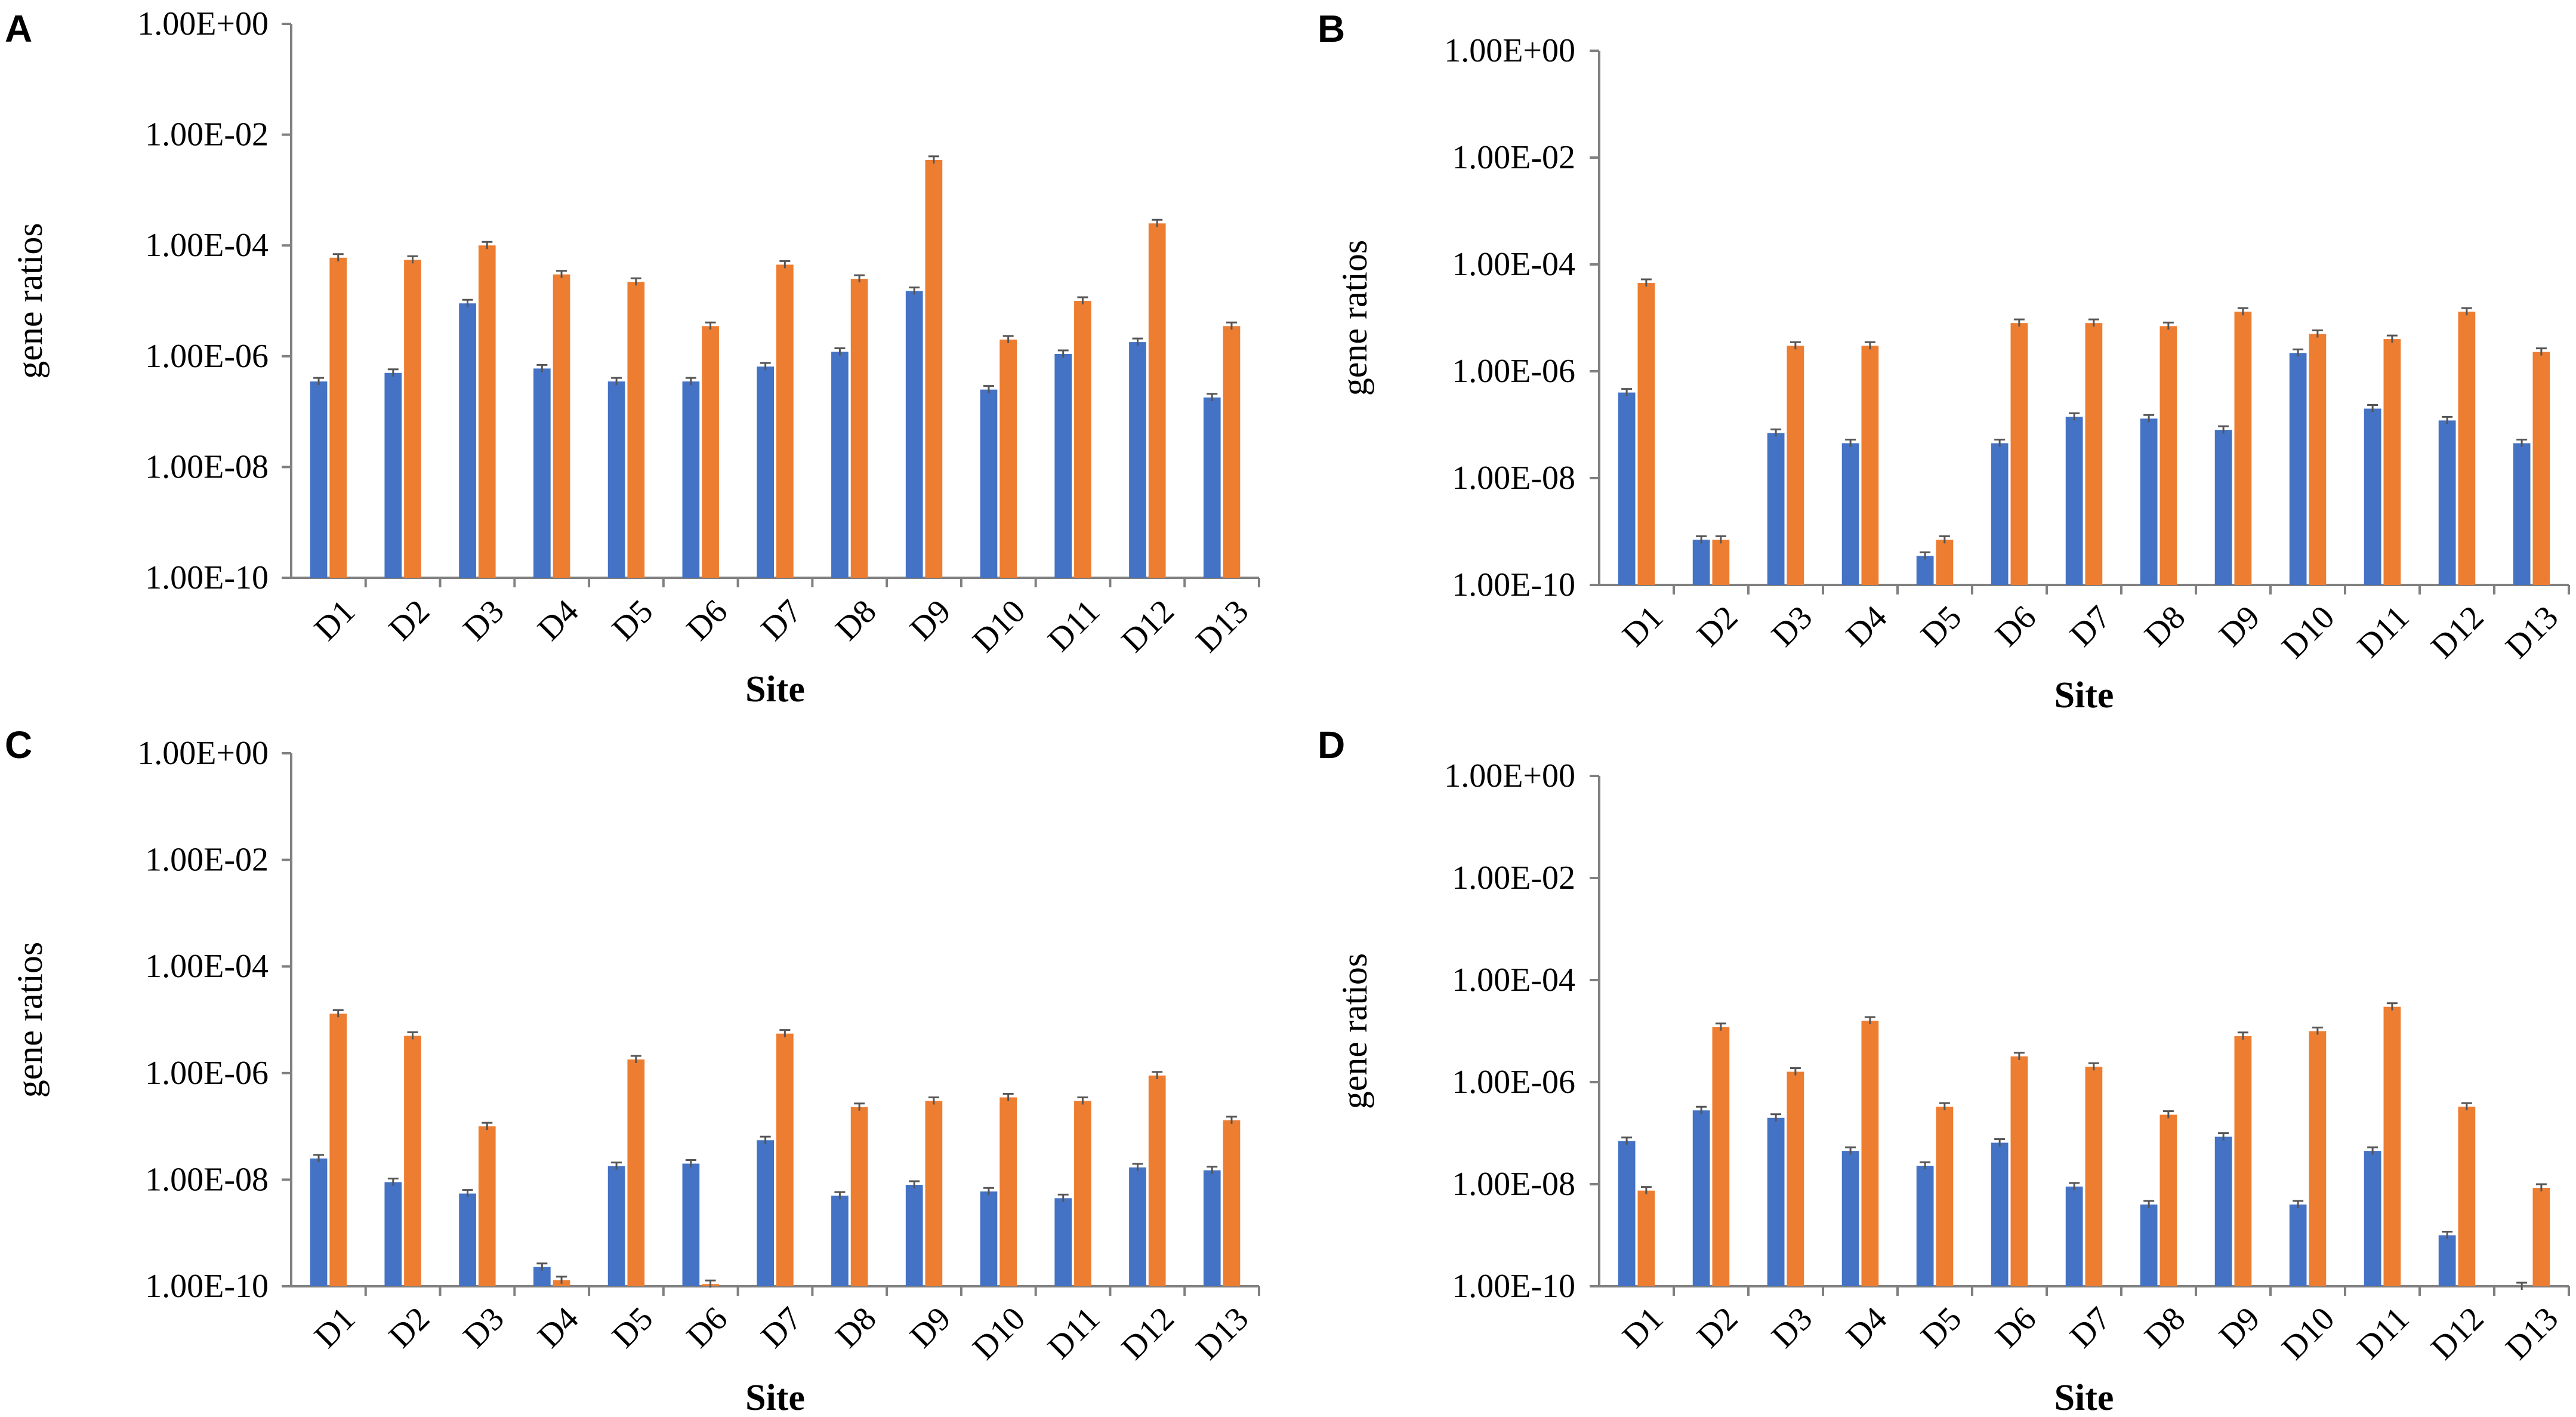  What do you see at coordinates (18, 28) in the screenshot?
I see `panel-letter: A` at bounding box center [18, 28].